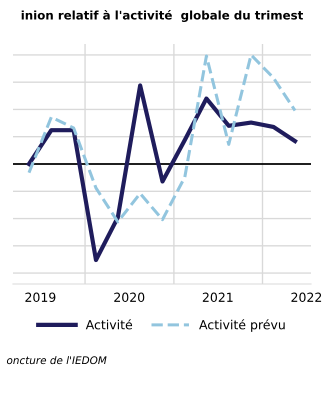 The width and height of the screenshot is (324, 400). What do you see at coordinates (306, 297) in the screenshot?
I see `x-tick-label: 2022` at bounding box center [306, 297].